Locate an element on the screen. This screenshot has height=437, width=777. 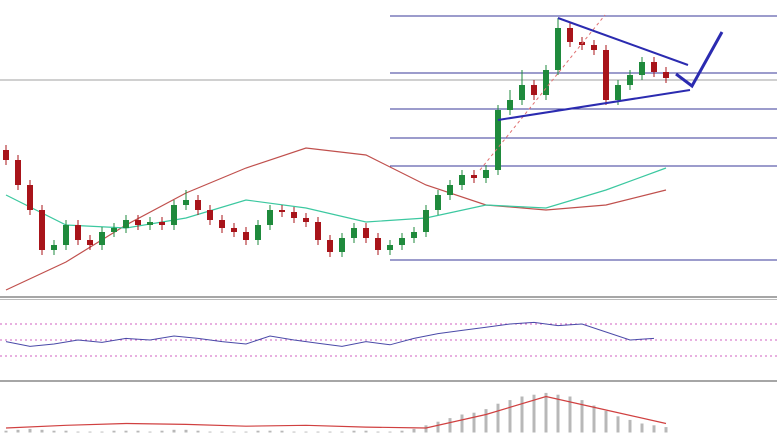
signal-line is located at coordinates (336, 412).